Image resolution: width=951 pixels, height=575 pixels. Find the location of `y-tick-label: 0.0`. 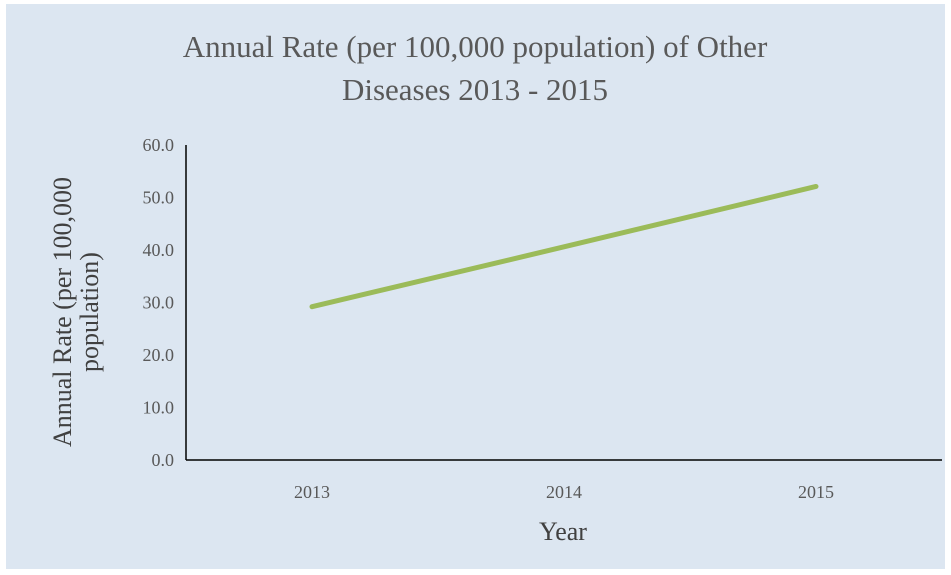

y-tick-label: 0.0 is located at coordinates (163, 460).